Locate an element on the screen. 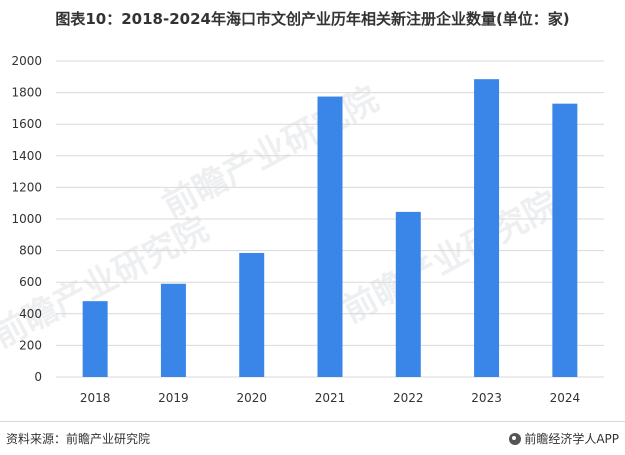  bar-2023 is located at coordinates (487, 228).